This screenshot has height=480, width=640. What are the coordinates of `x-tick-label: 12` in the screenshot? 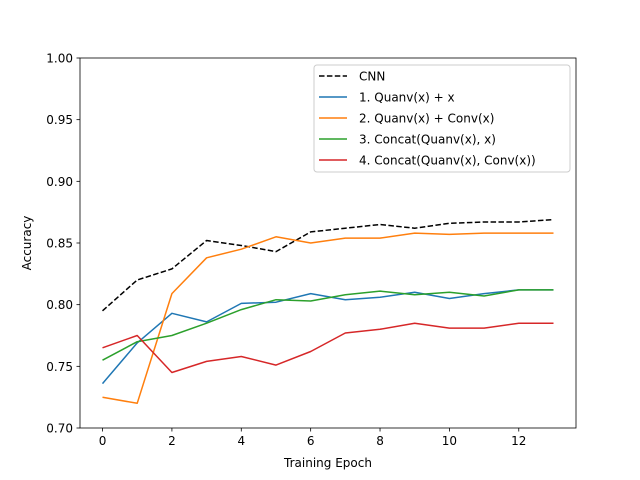 It's located at (518, 441).